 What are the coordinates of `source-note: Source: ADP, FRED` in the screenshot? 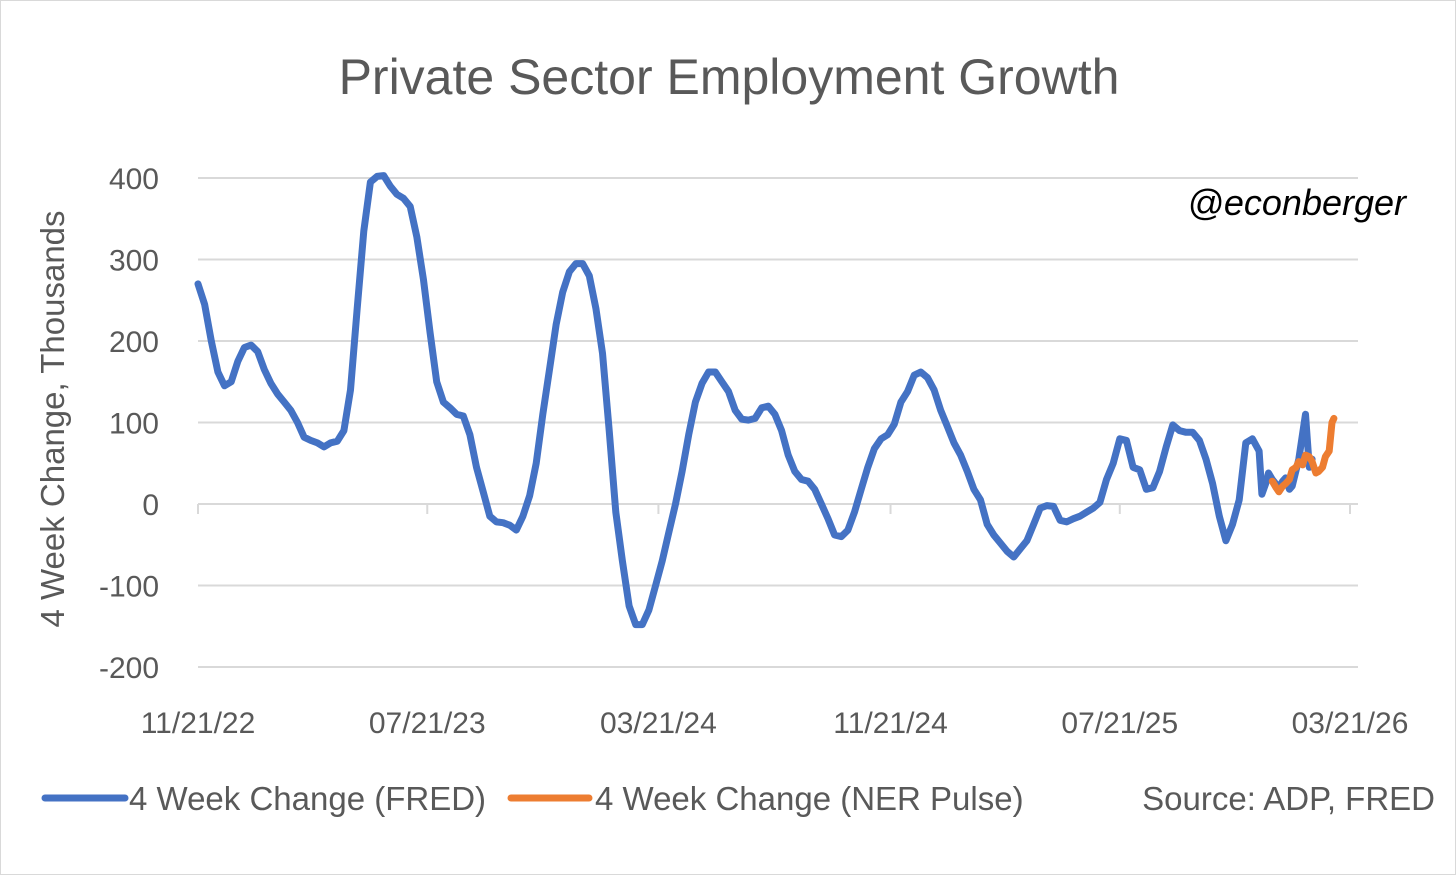 It's located at (1288, 798).